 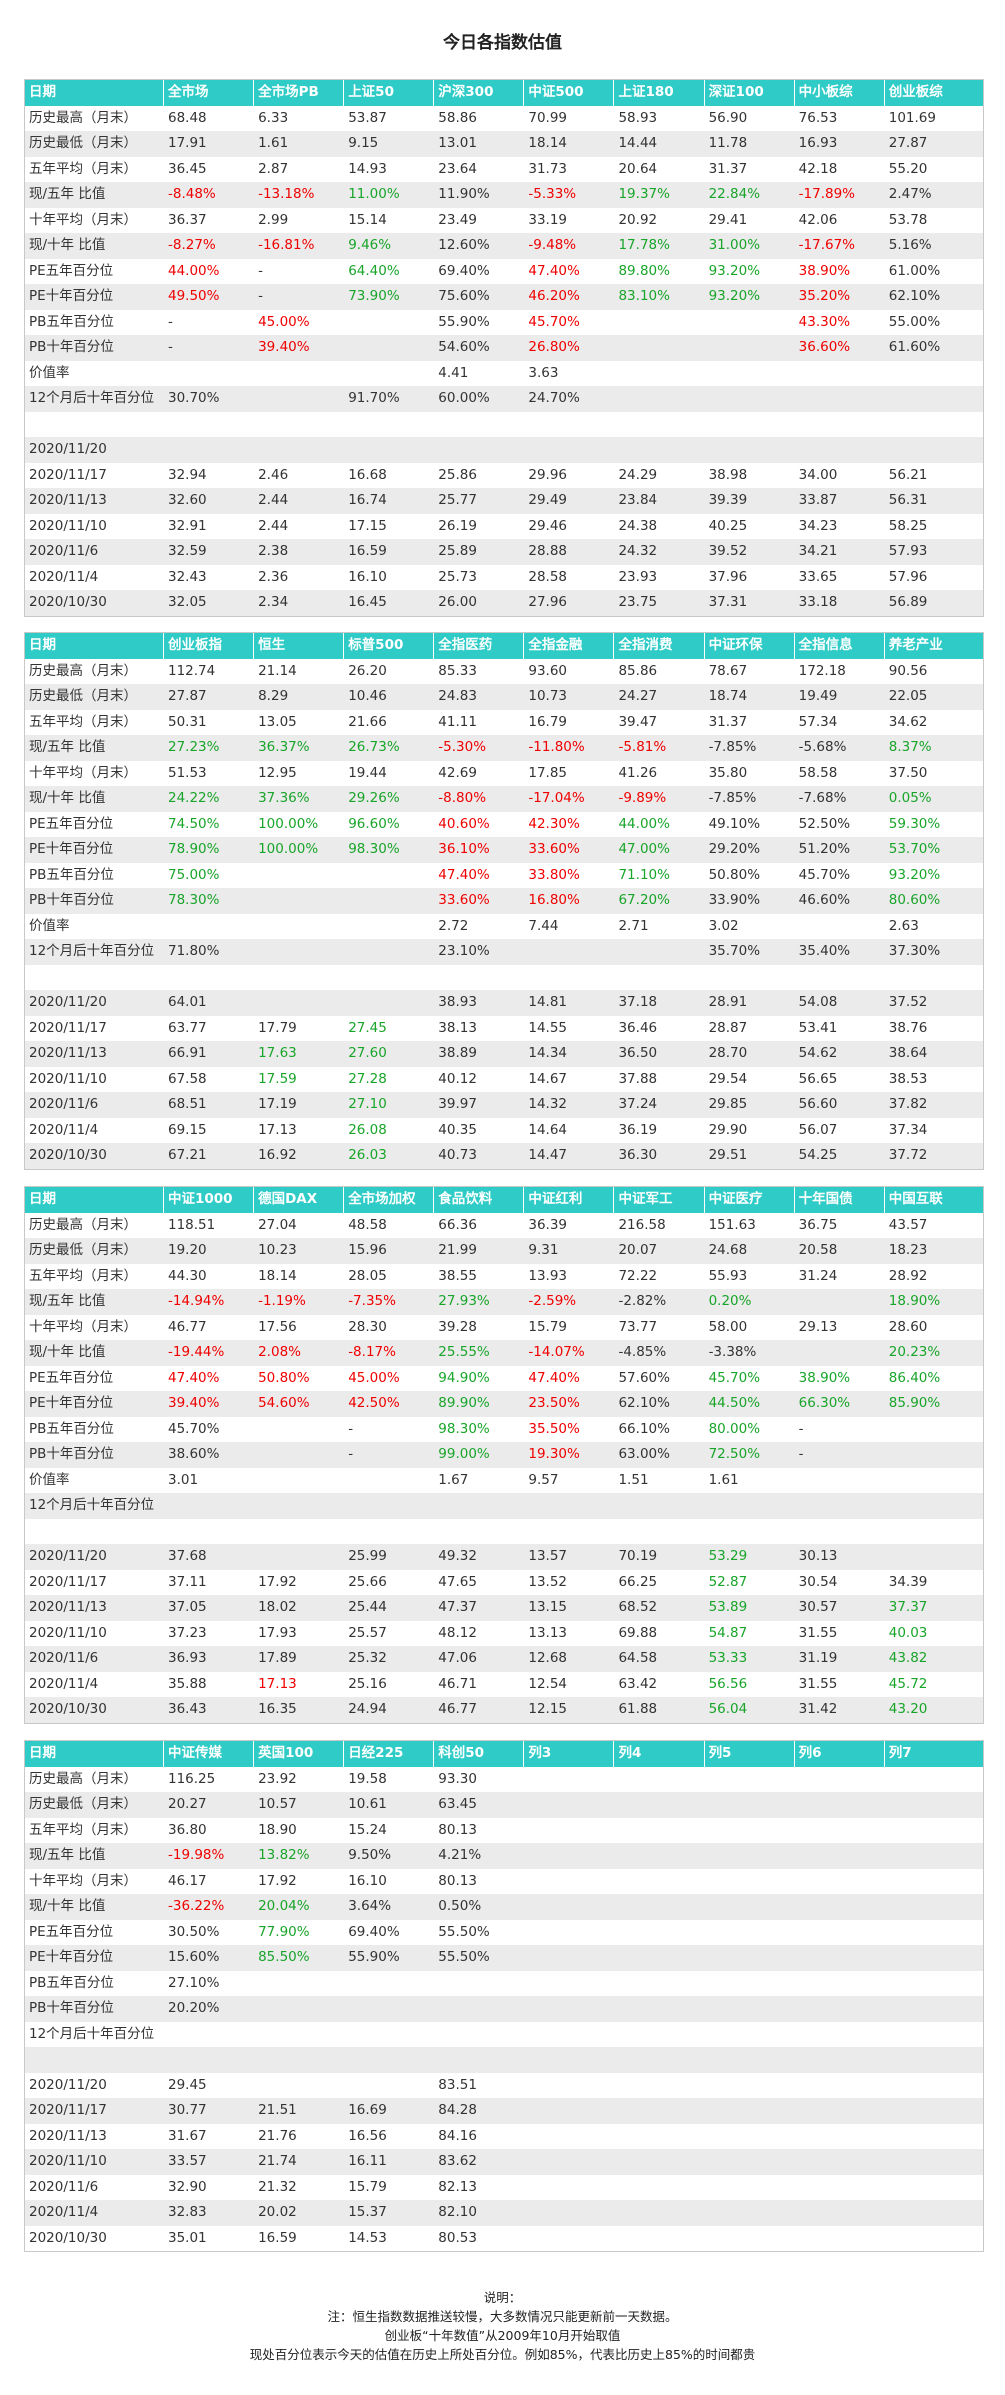 What do you see at coordinates (728, 525) in the screenshot?
I see `table-cell: 40.25` at bounding box center [728, 525].